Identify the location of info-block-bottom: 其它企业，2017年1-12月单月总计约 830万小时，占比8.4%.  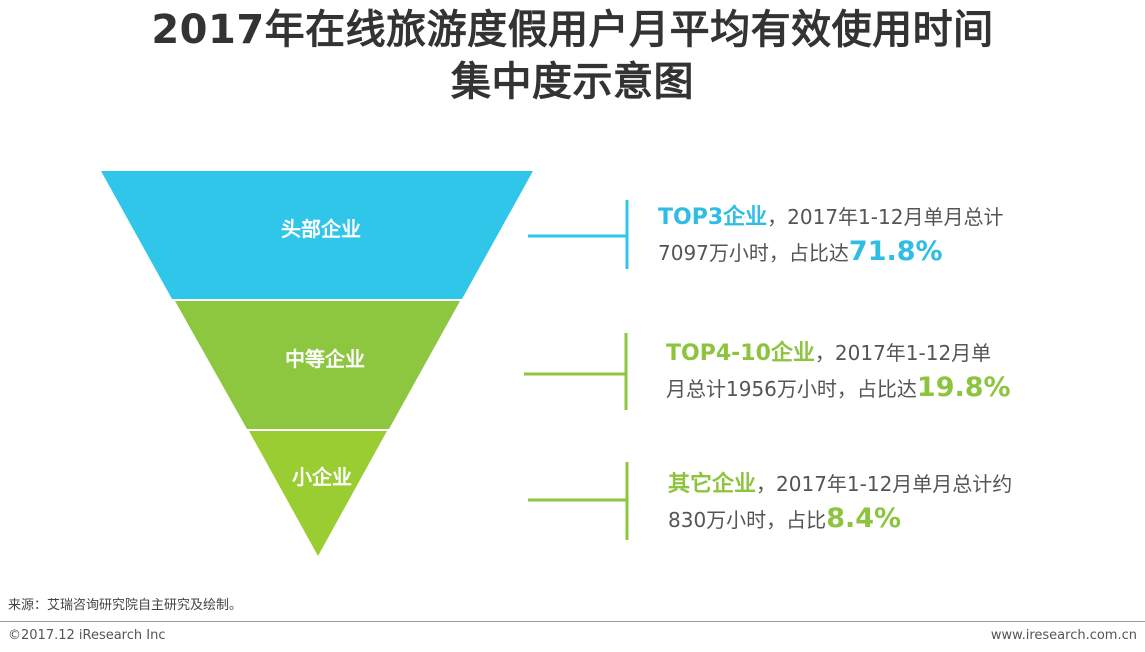
(840, 502).